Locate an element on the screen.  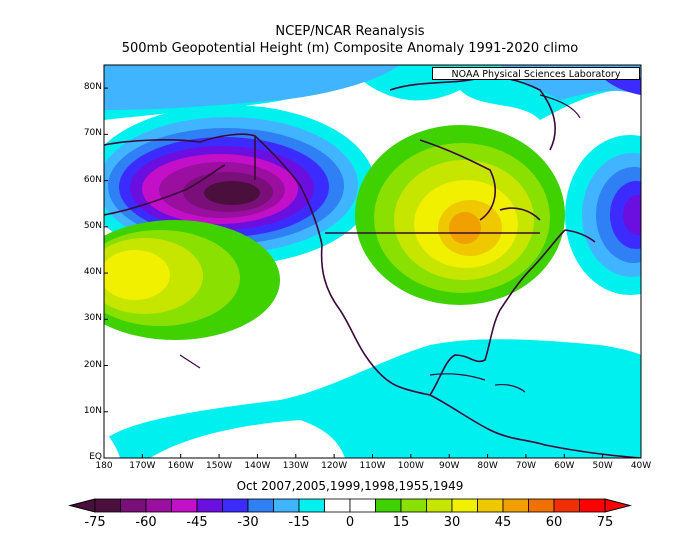
arctic-blue-region is located at coordinates (252, 87).